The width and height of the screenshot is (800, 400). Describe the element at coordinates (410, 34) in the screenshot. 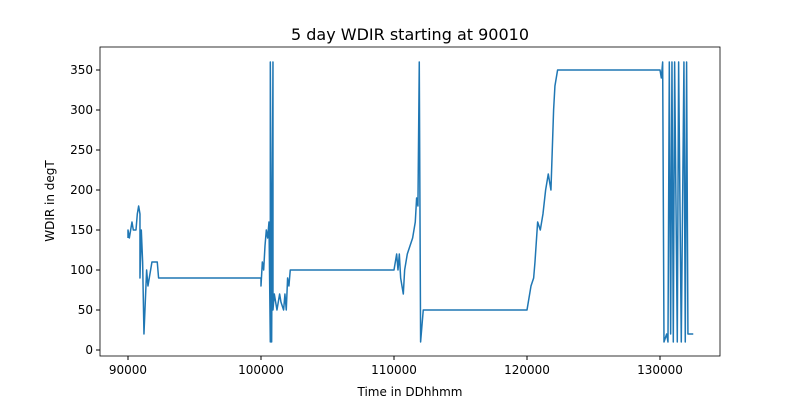

I see `chart-title: 5 day WDIR starting at 90010` at that location.